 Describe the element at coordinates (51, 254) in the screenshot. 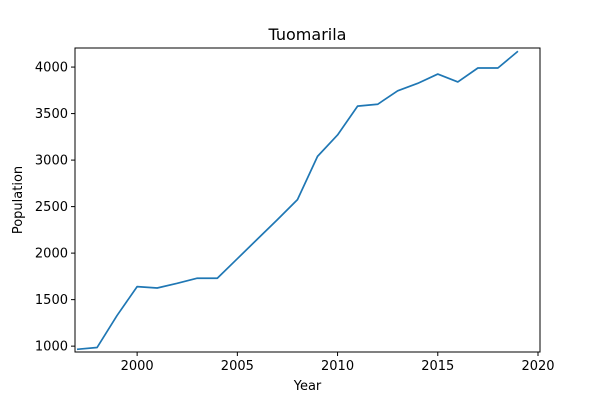

I see `y-tick-label: 2000` at that location.